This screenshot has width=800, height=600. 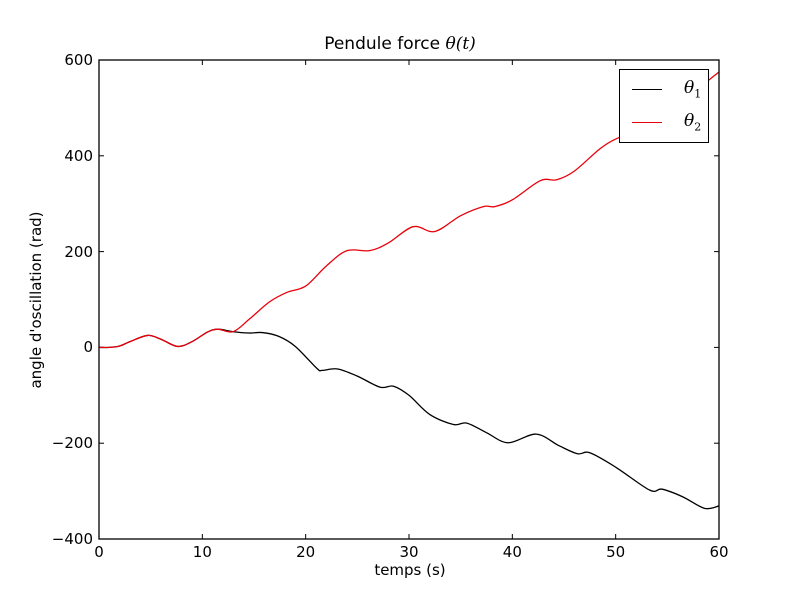 I want to click on legend-swatch-theta2, so click(x=647, y=122).